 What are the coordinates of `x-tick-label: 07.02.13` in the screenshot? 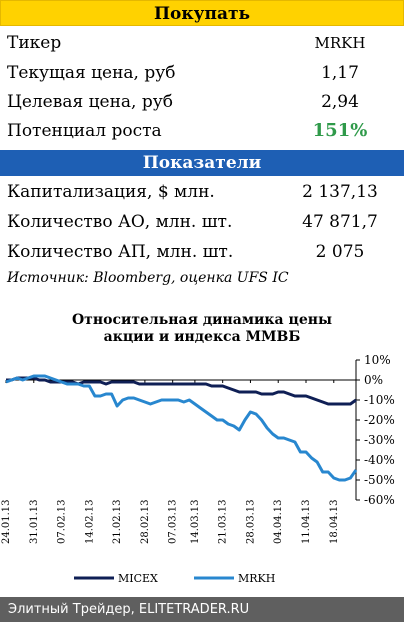 It's located at (62, 521).